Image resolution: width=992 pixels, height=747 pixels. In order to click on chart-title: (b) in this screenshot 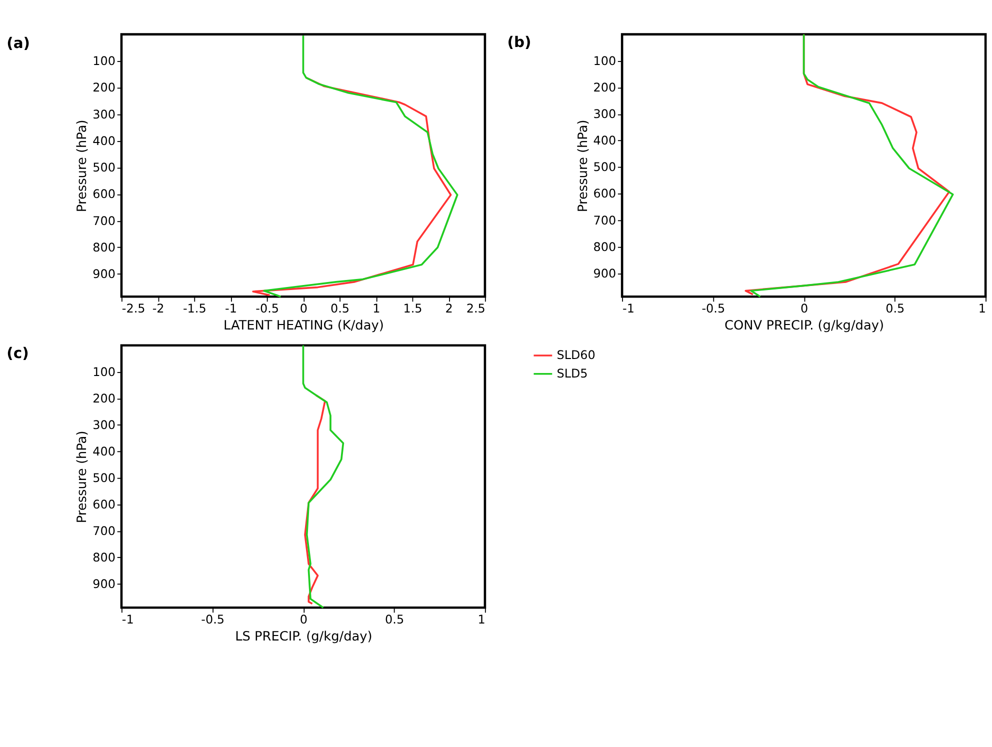, I will do `click(519, 43)`.